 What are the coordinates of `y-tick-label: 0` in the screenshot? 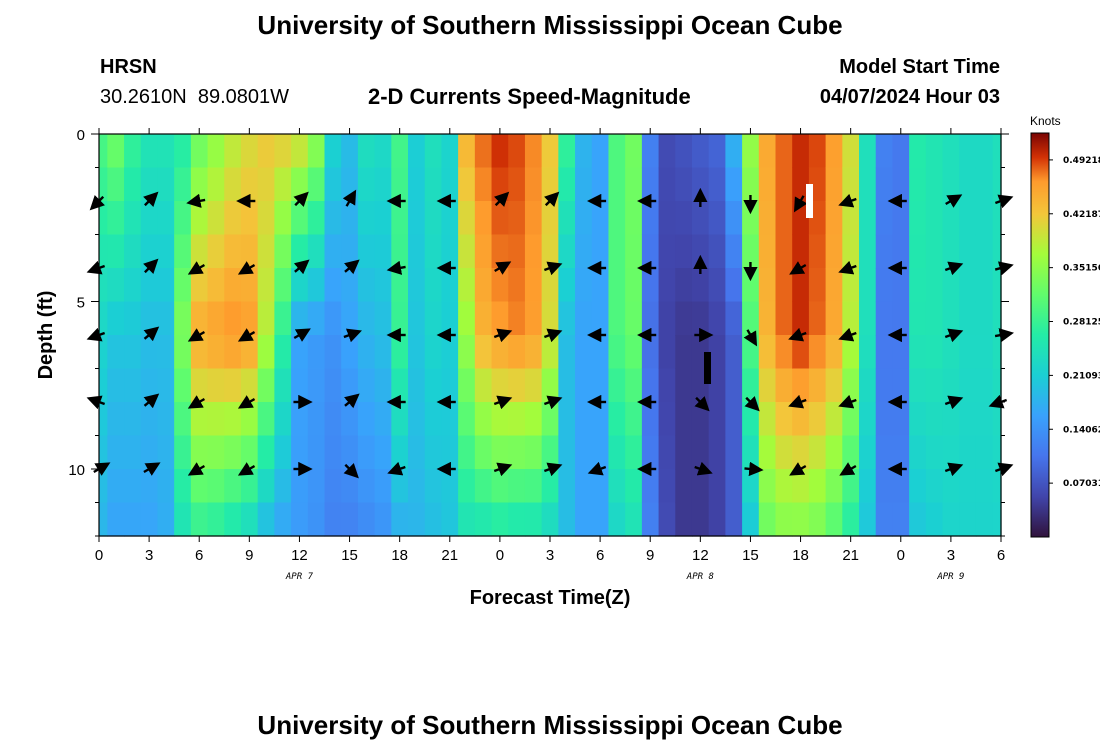 It's located at (81, 135).